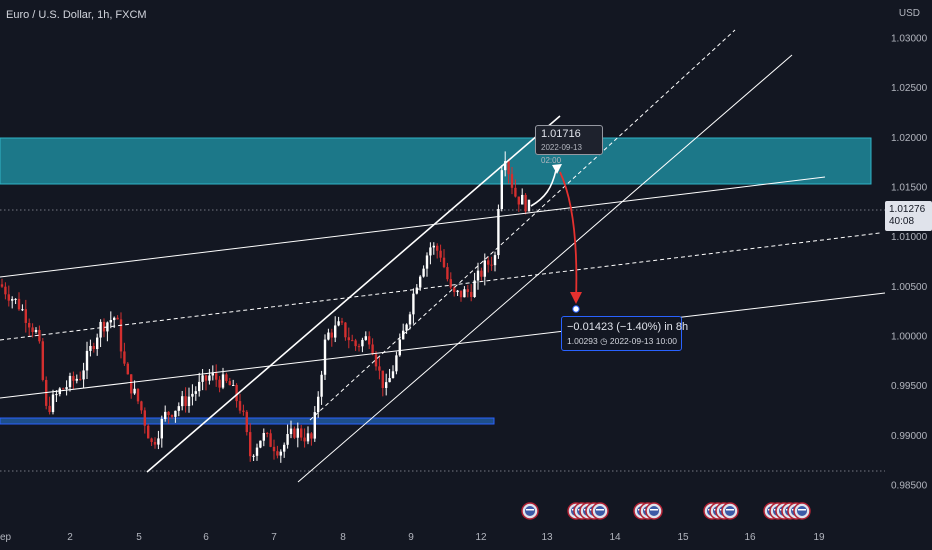 This screenshot has height=550, width=932. I want to click on y-tick-label: 1.01000, so click(909, 237).